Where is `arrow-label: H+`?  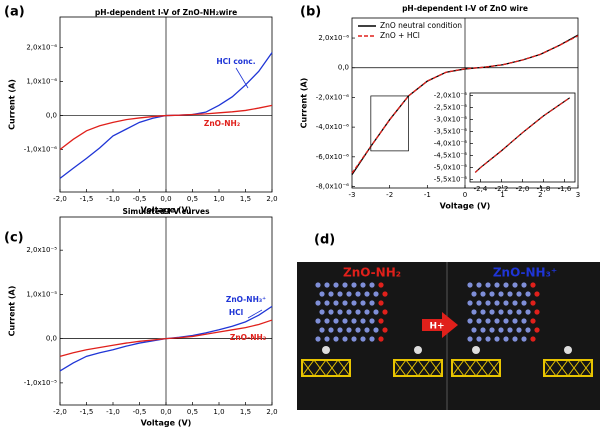
arrow-label: H+ is located at coordinates (436, 327).